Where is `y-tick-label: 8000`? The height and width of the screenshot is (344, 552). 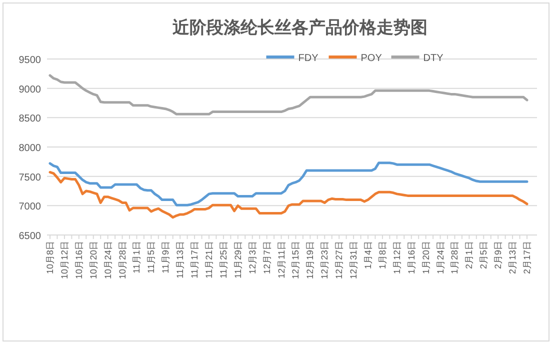 y-tick-label: 8000 is located at coordinates (30, 148).